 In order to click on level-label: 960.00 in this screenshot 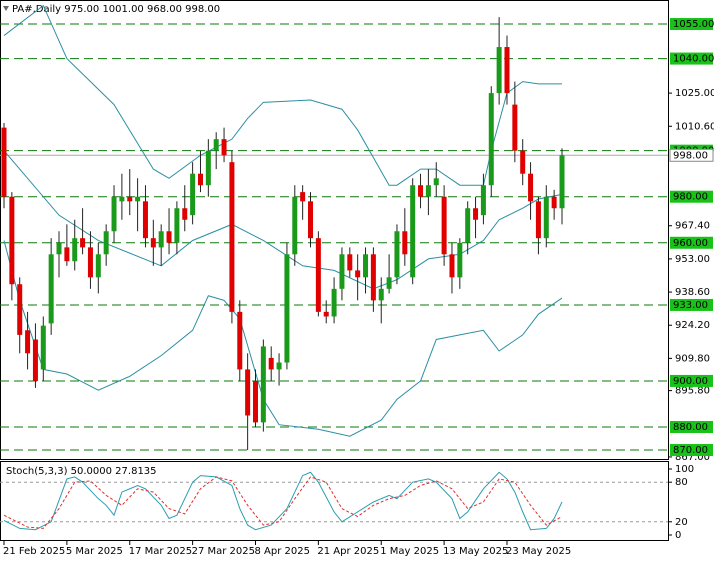, I will do `click(690, 243)`.